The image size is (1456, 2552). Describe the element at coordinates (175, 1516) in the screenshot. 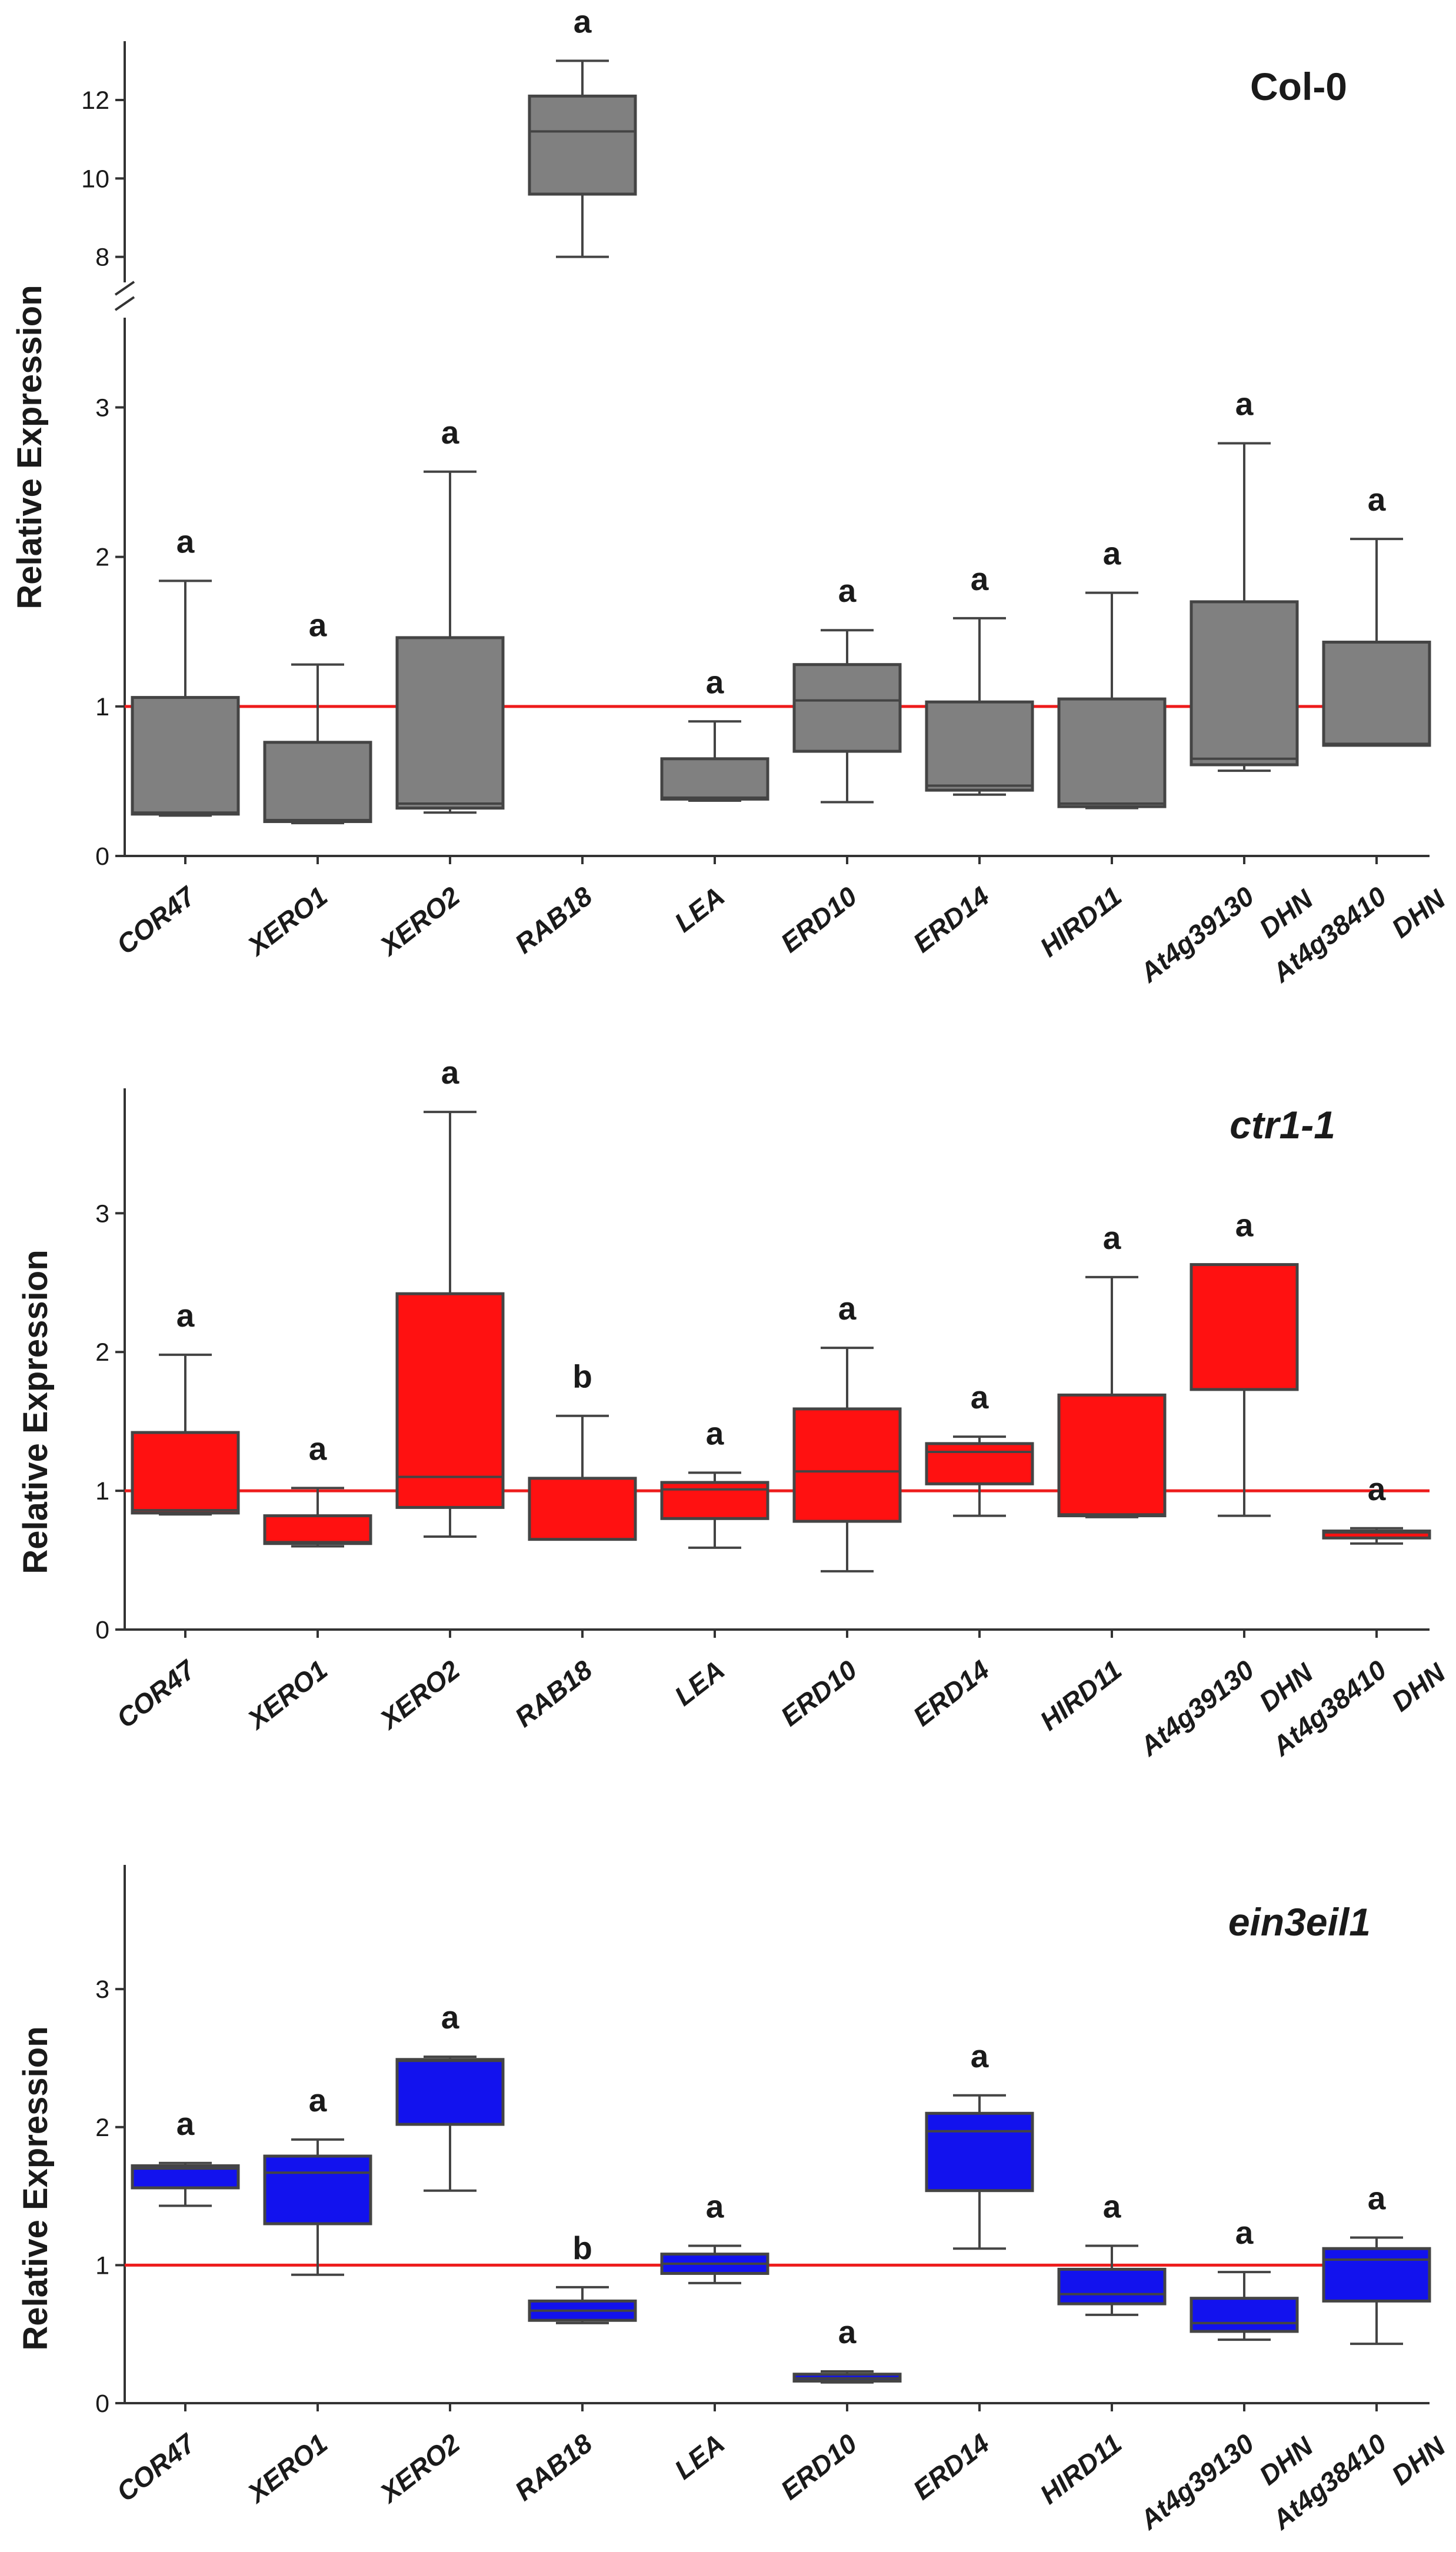

I see `box-cor47: a COR47` at that location.